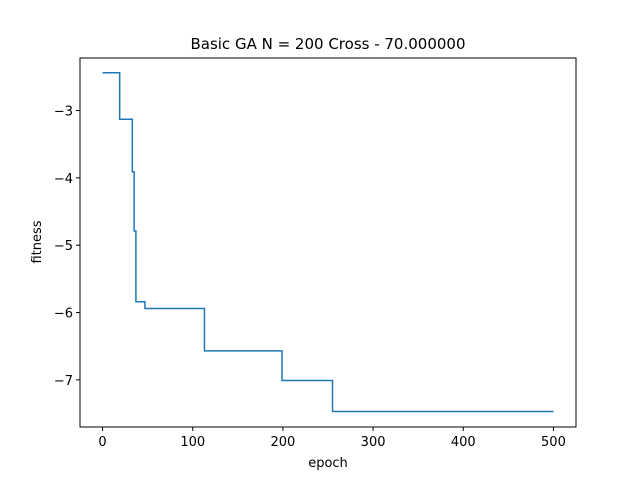  What do you see at coordinates (327, 44) in the screenshot?
I see `chart-title: Basic GA N = 200 Cross - 70.000000` at bounding box center [327, 44].